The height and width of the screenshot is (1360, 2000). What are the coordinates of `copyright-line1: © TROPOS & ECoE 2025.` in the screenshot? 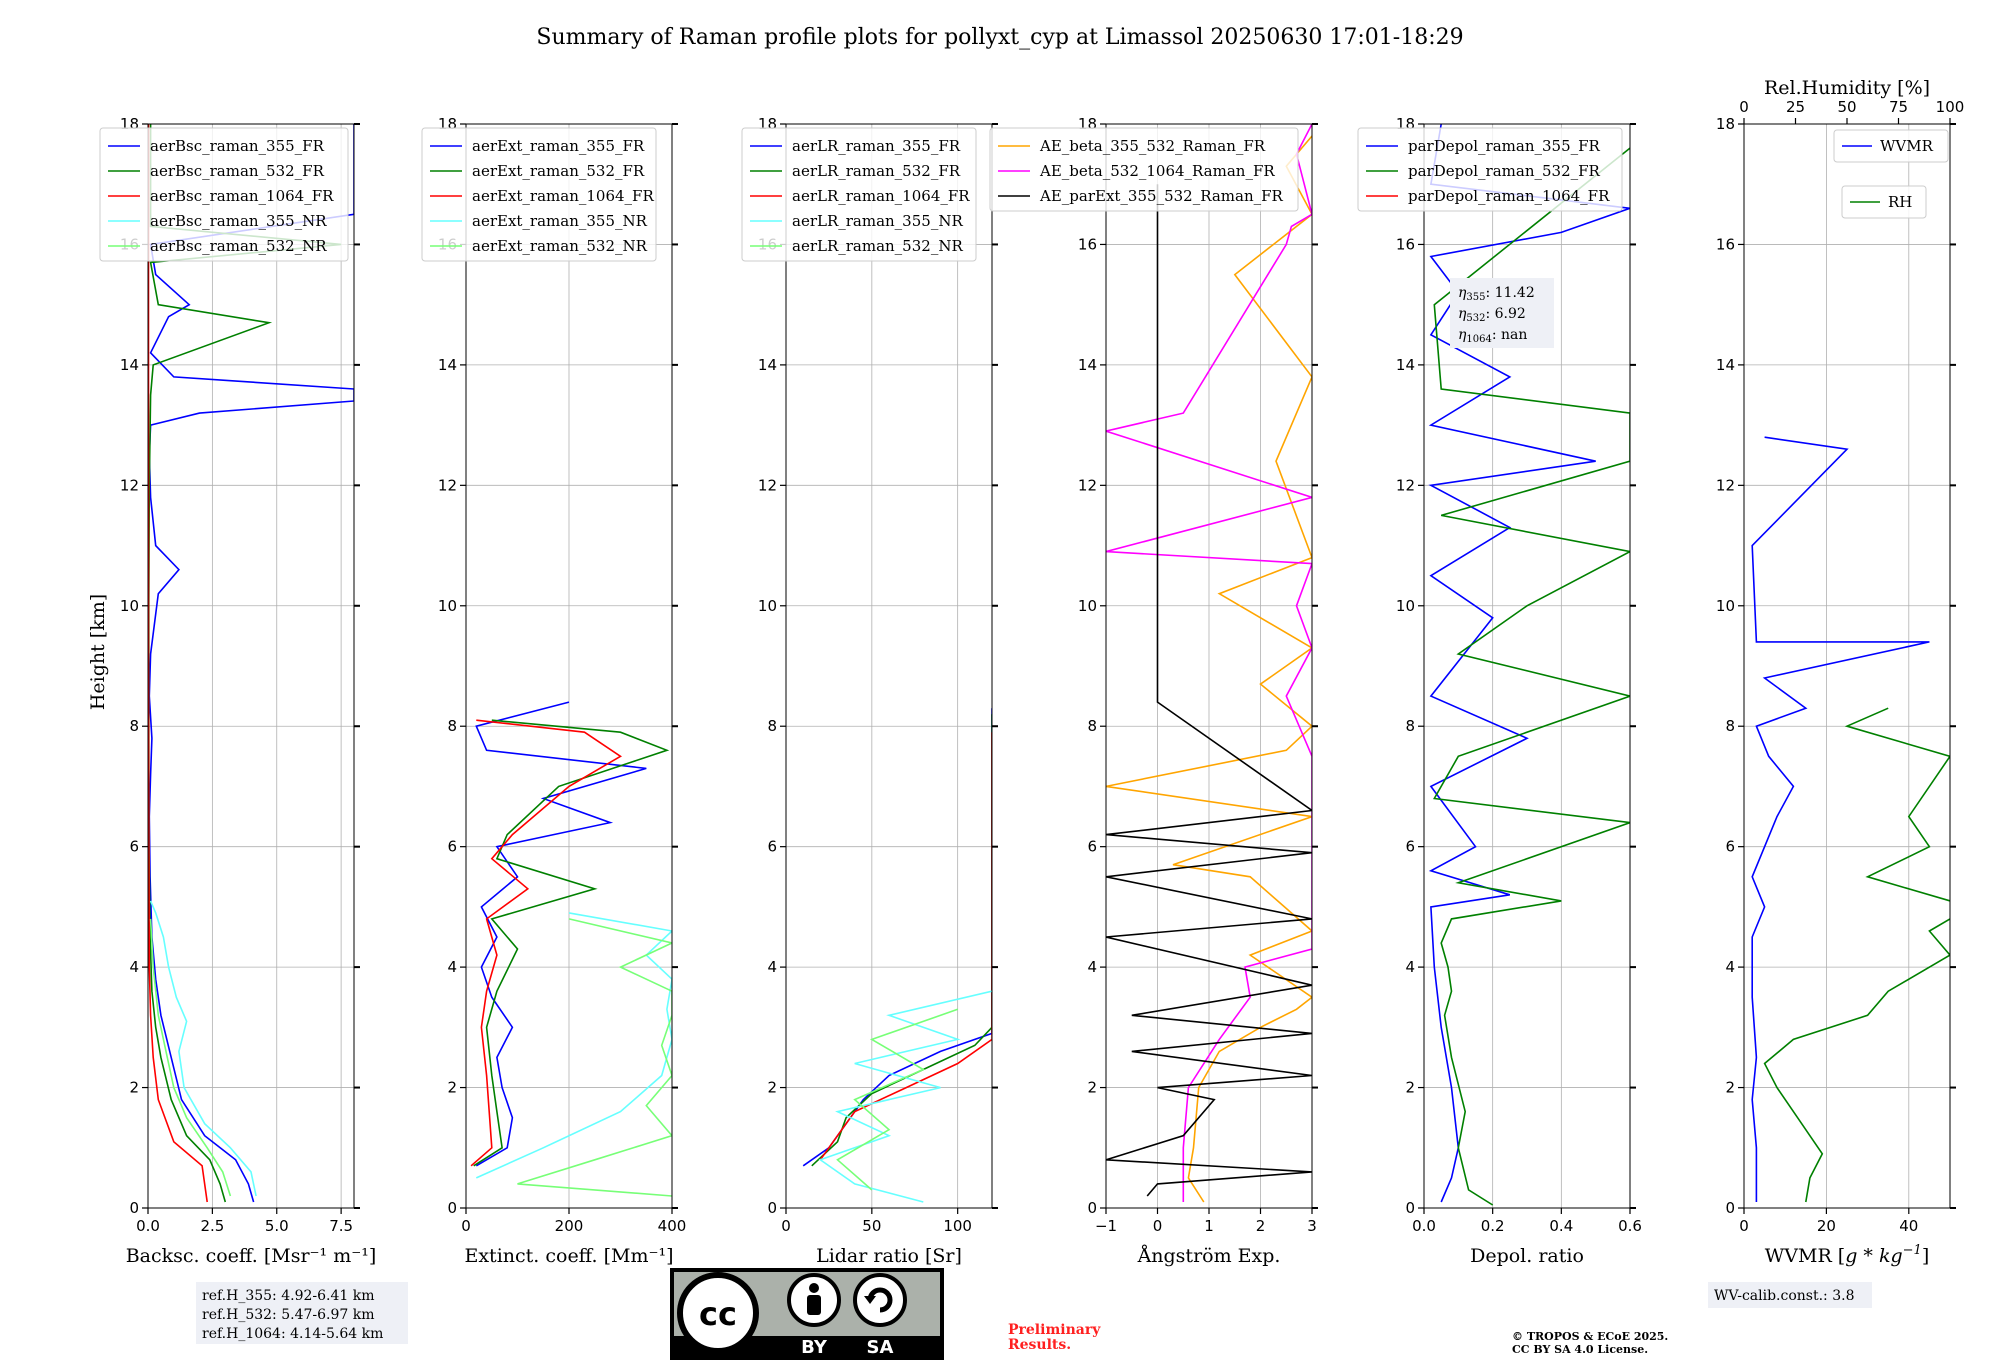 It's located at (1590, 1336).